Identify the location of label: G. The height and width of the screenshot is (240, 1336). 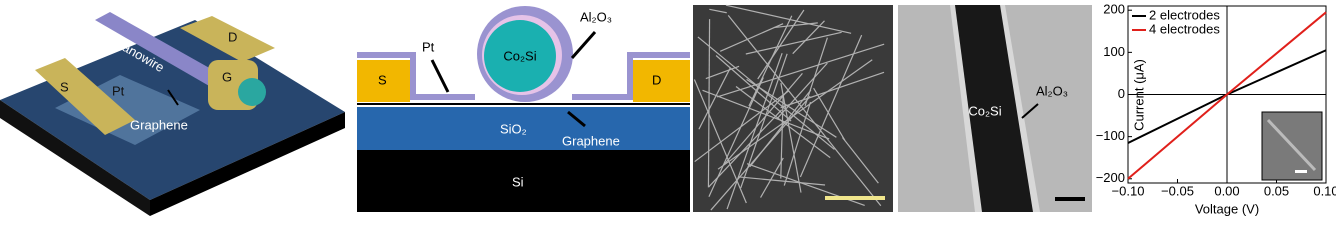
(227, 76).